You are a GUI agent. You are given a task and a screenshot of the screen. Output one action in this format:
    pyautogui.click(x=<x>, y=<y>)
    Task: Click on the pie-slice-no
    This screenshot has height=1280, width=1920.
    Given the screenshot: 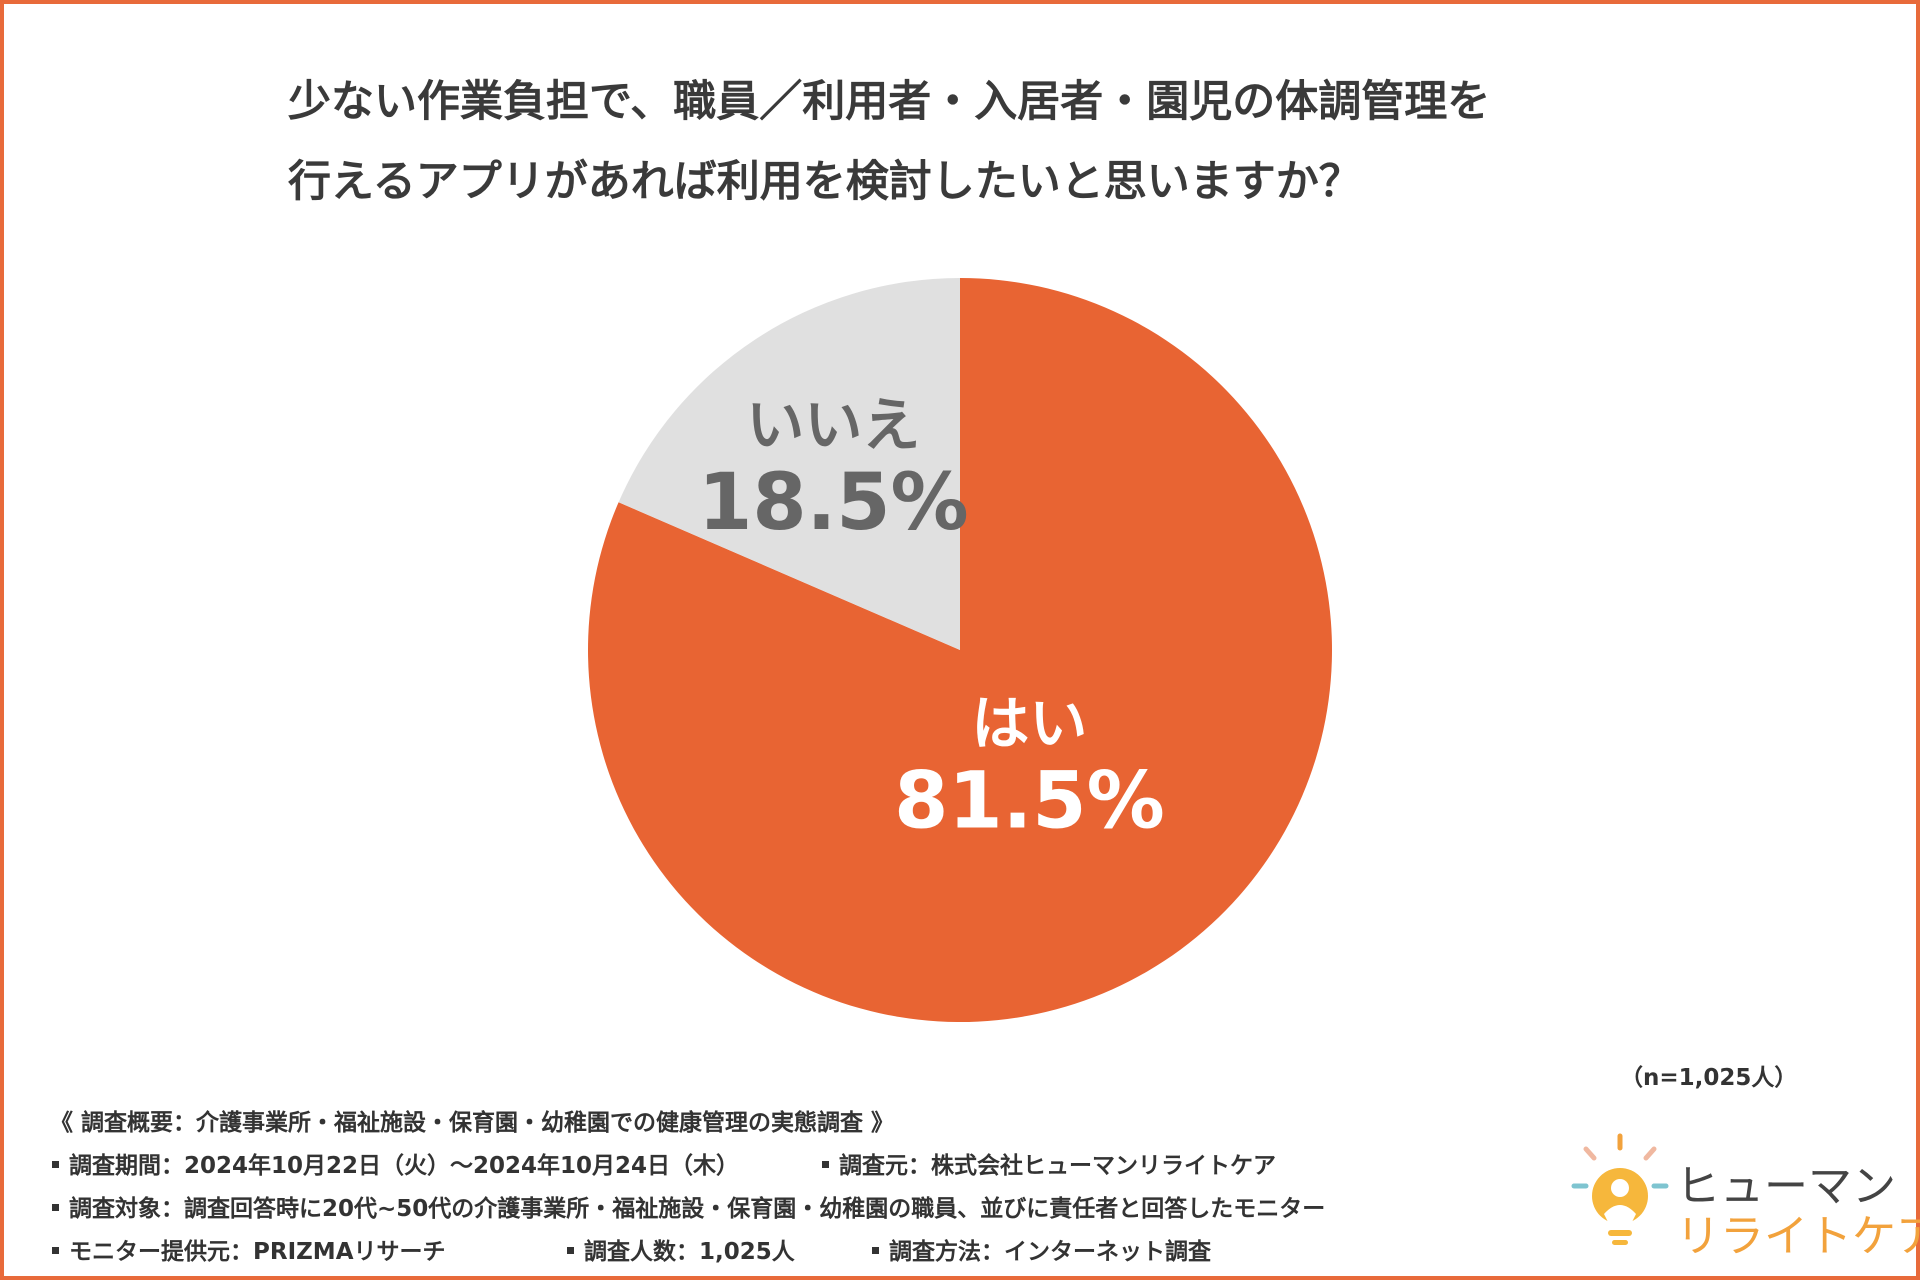 What is the action you would take?
    pyautogui.click(x=789, y=464)
    